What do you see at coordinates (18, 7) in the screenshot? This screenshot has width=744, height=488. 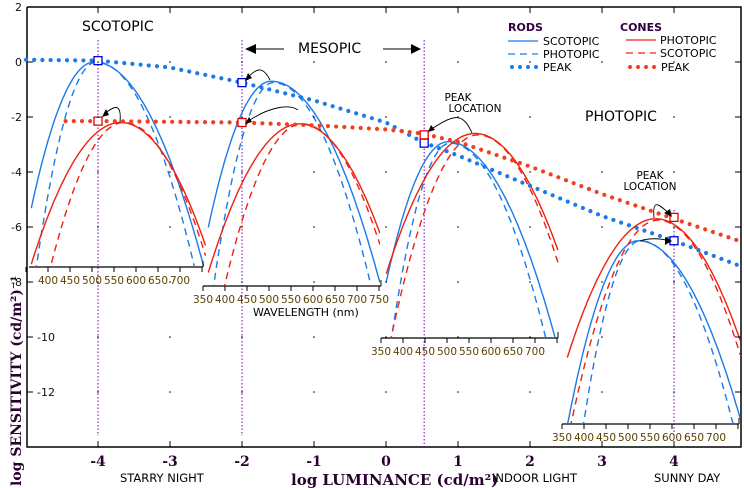 I see `y-tick-label: 2` at bounding box center [18, 7].